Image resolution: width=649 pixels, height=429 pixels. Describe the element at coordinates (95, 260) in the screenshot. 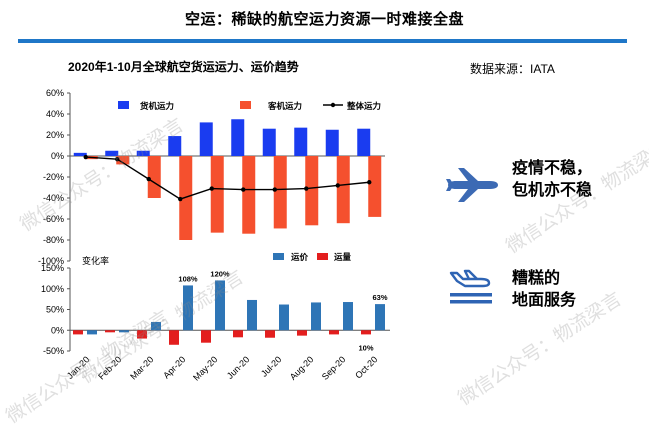

I see `y-axis-label: 变化率` at that location.